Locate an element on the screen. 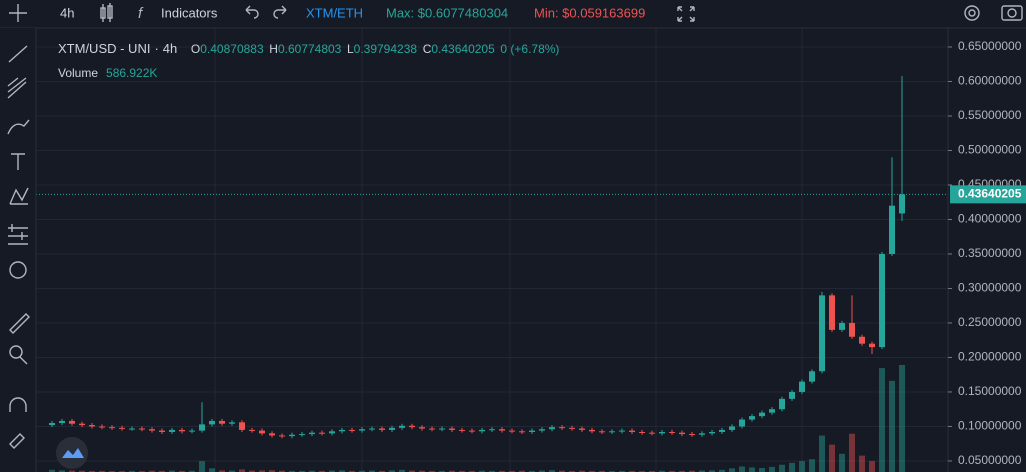 This screenshot has width=1026, height=472. max-price: Max: $0.6077480304 is located at coordinates (447, 12).